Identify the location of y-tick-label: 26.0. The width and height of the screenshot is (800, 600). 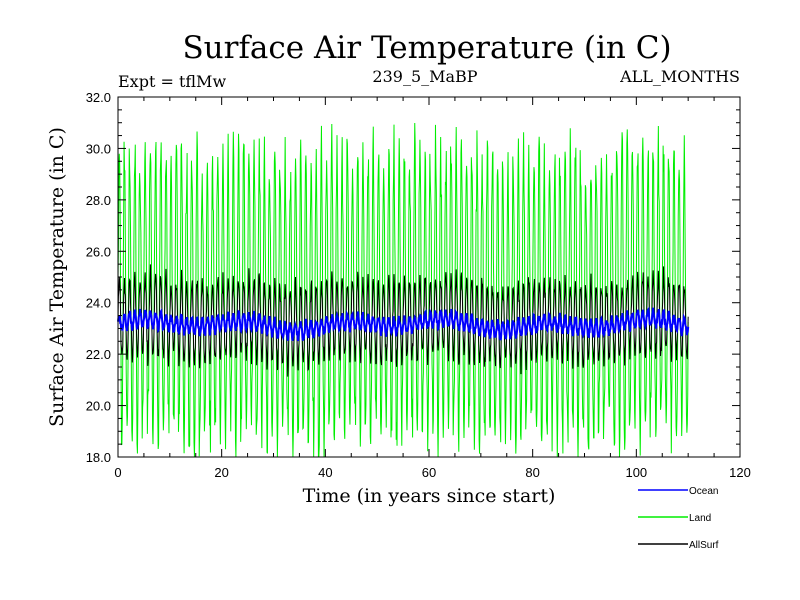
(98, 251).